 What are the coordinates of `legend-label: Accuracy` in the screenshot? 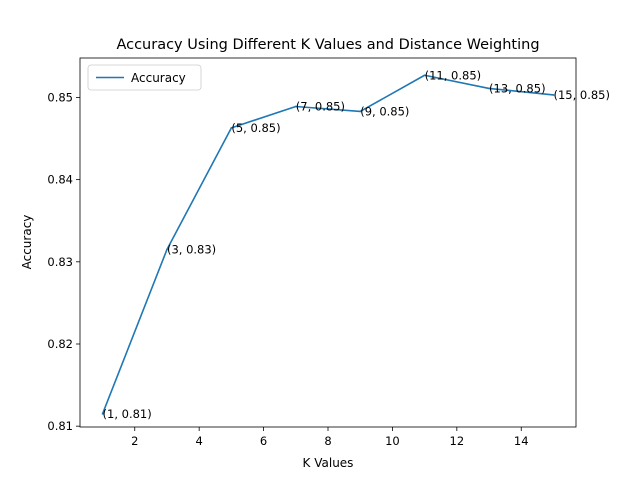 It's located at (158, 78).